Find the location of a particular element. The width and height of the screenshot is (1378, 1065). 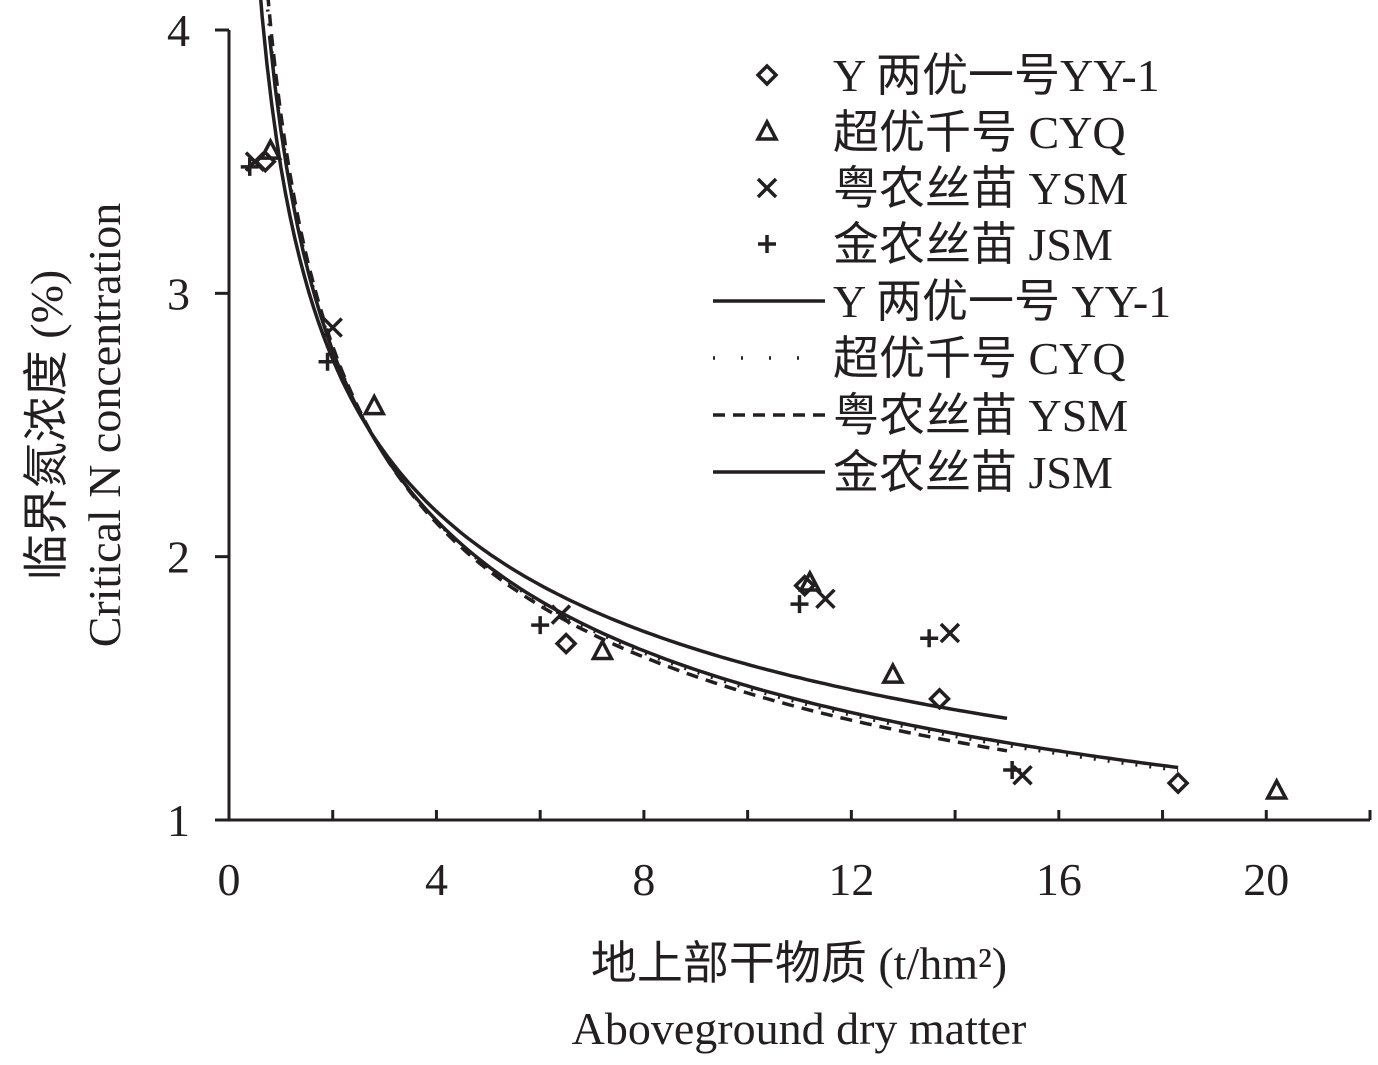

y-tick-label: 1 is located at coordinates (178, 820).